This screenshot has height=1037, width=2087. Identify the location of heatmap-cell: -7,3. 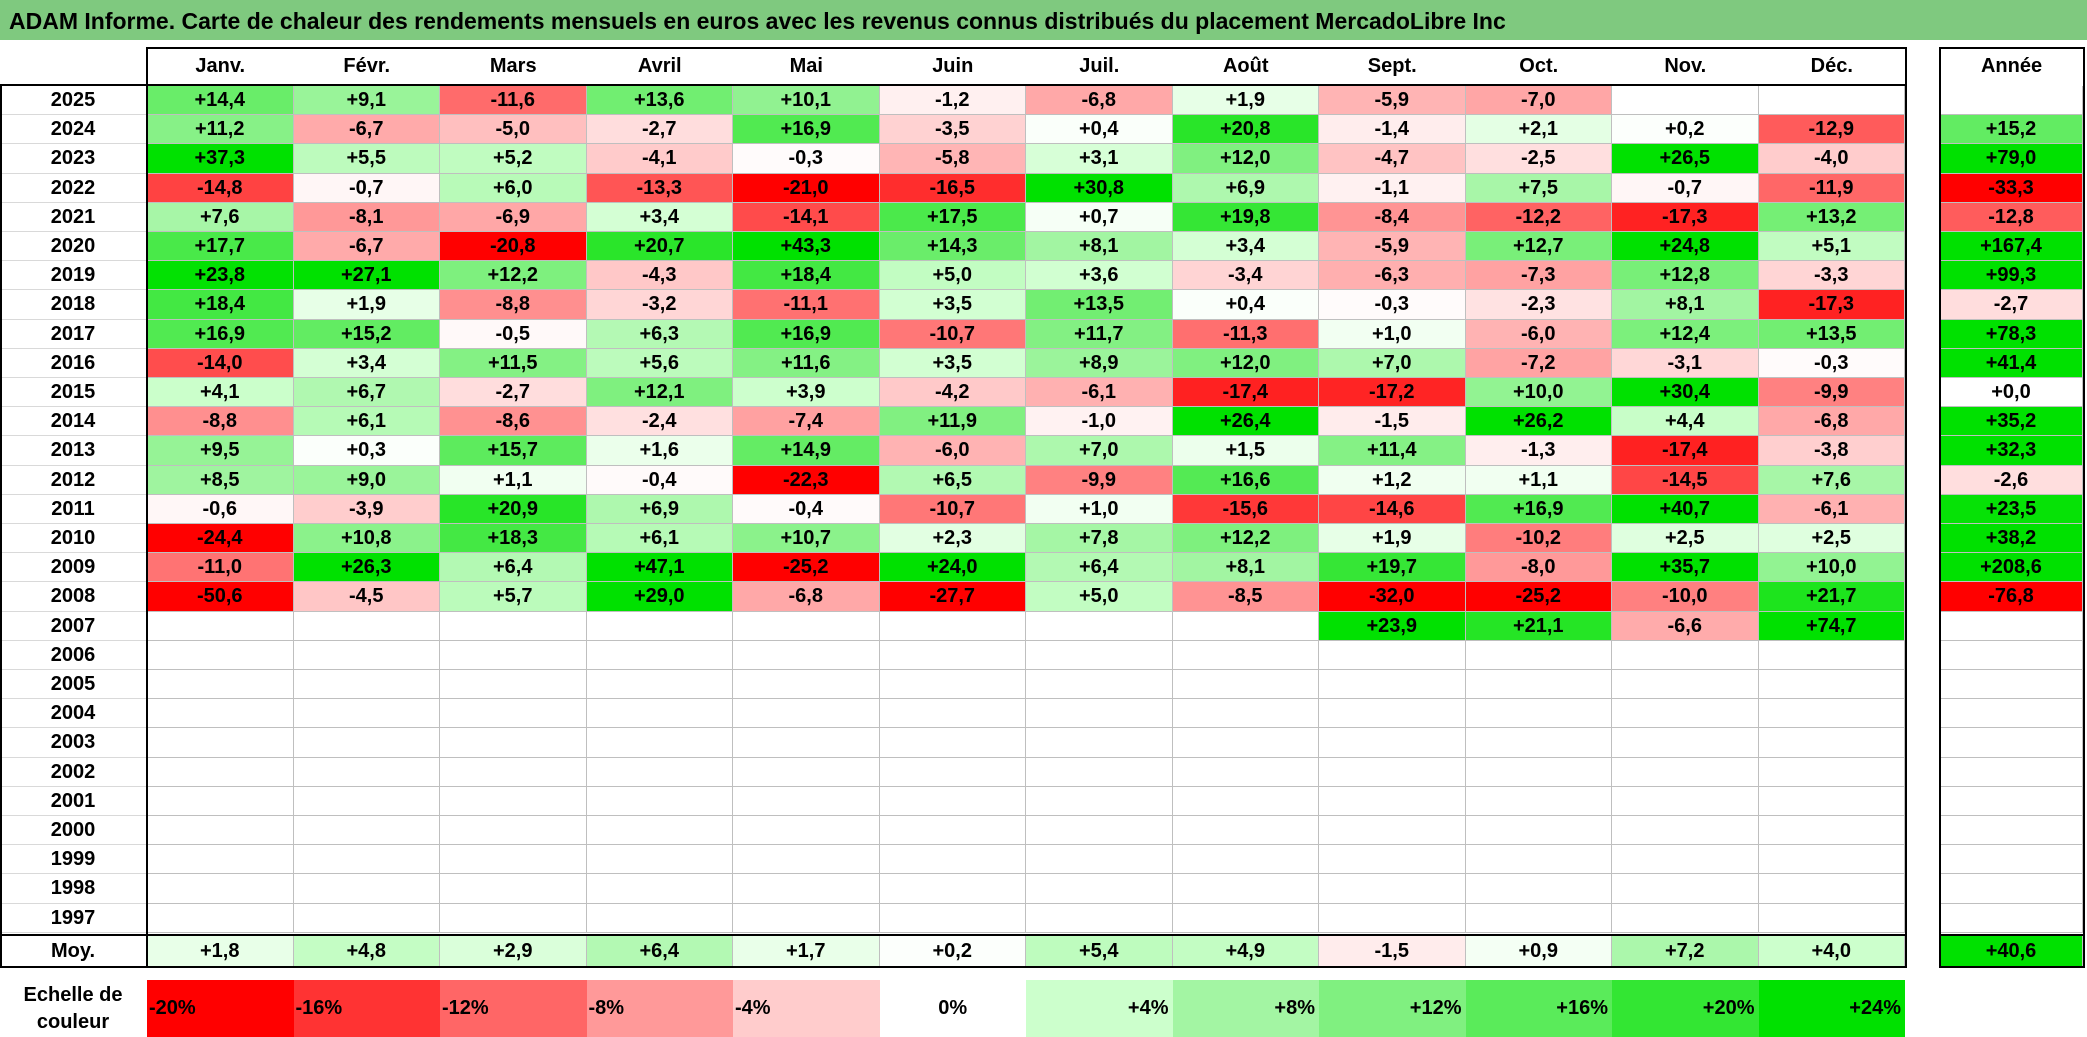
(1538, 276).